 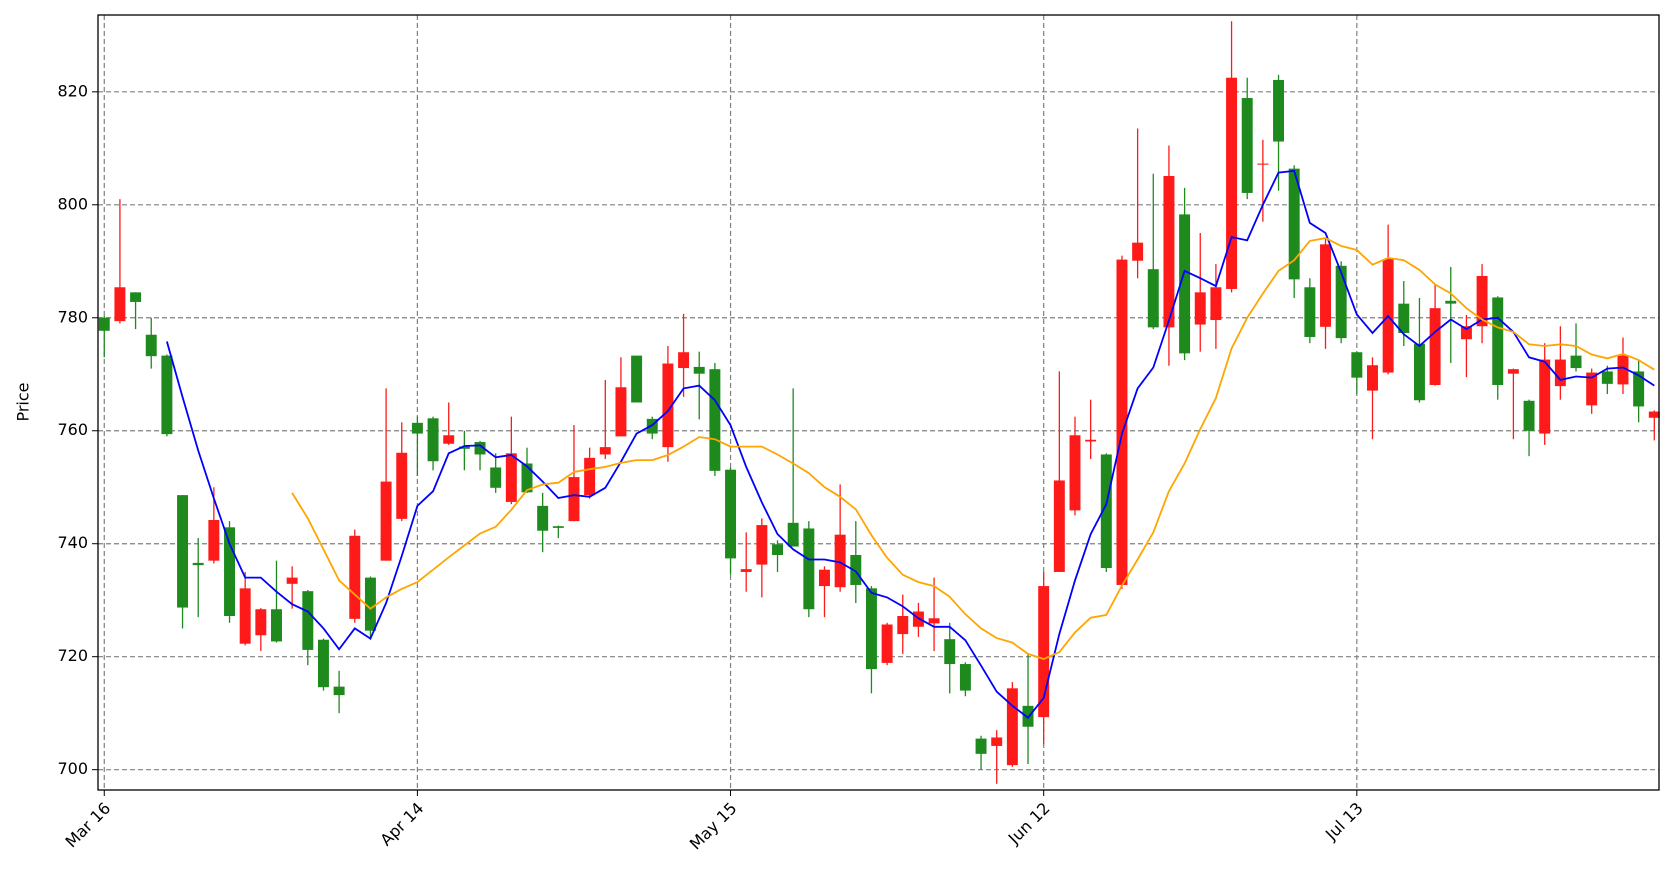 I want to click on y-tick-label: 800, so click(x=72, y=203).